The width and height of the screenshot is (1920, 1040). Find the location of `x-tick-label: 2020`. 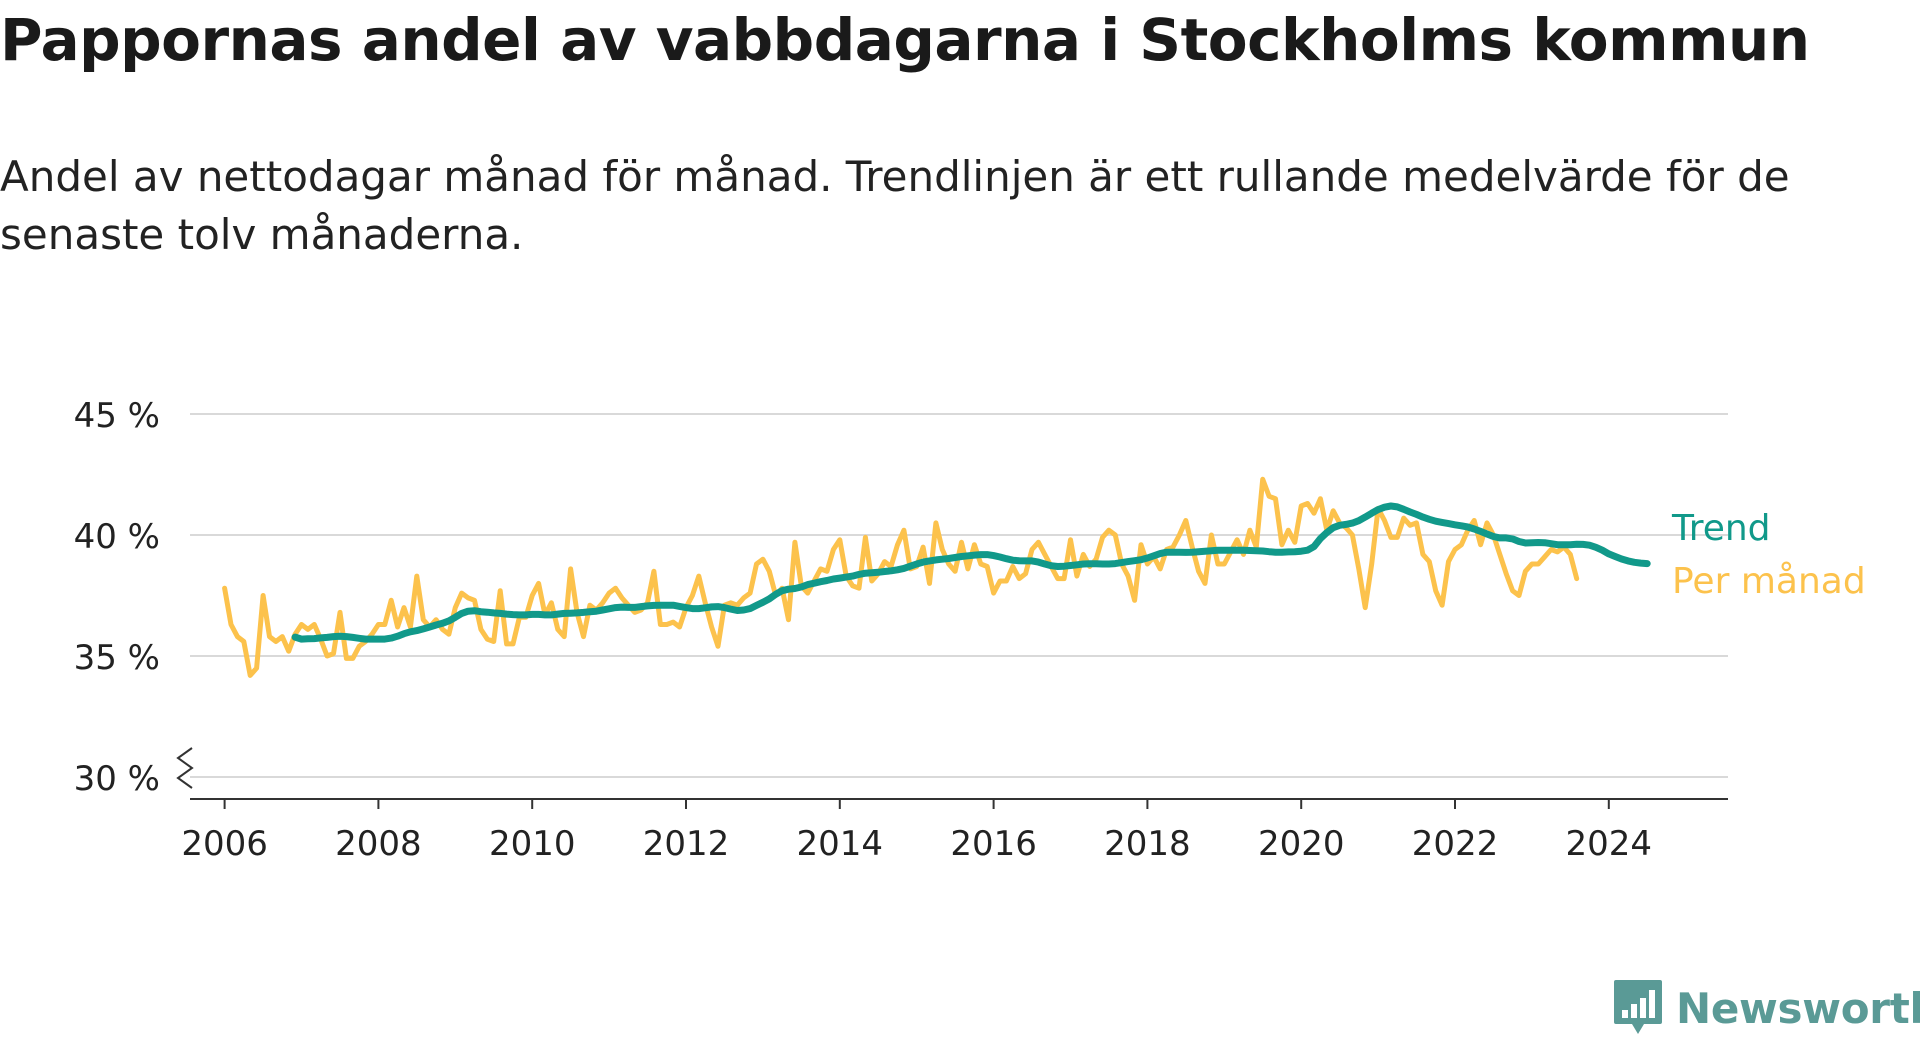

x-tick-label: 2020 is located at coordinates (1301, 844).